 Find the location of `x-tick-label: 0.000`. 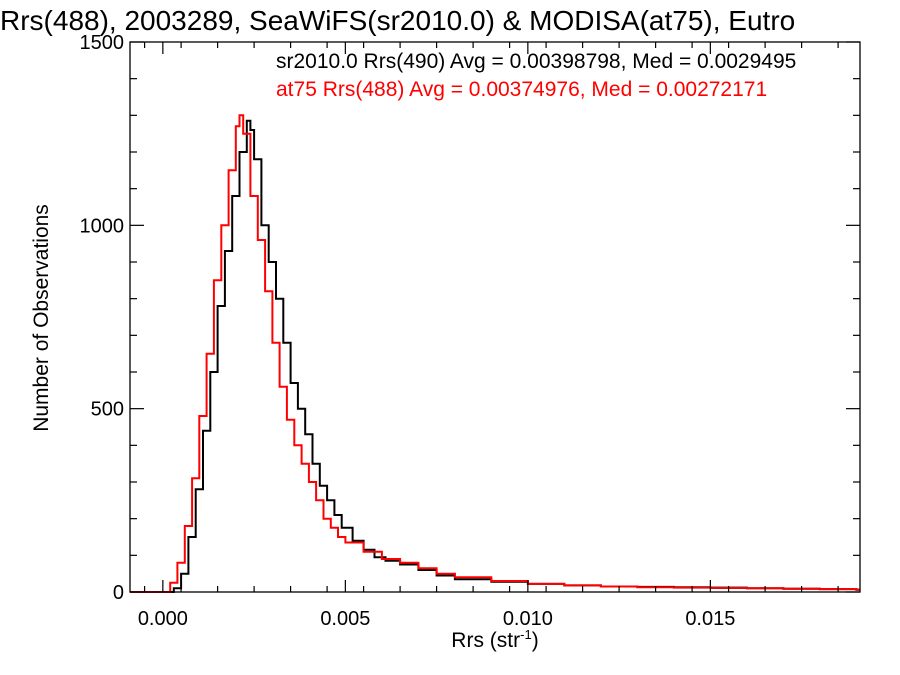

x-tick-label: 0.000 is located at coordinates (163, 619).